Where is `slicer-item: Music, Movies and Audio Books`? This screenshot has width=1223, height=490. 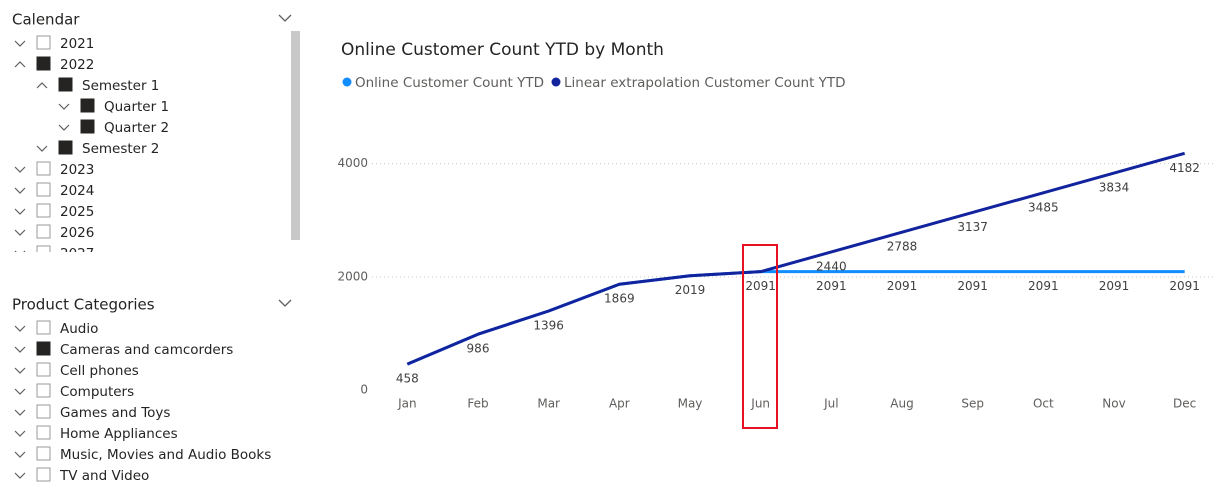 slicer-item: Music, Movies and Audio Books is located at coordinates (165, 455).